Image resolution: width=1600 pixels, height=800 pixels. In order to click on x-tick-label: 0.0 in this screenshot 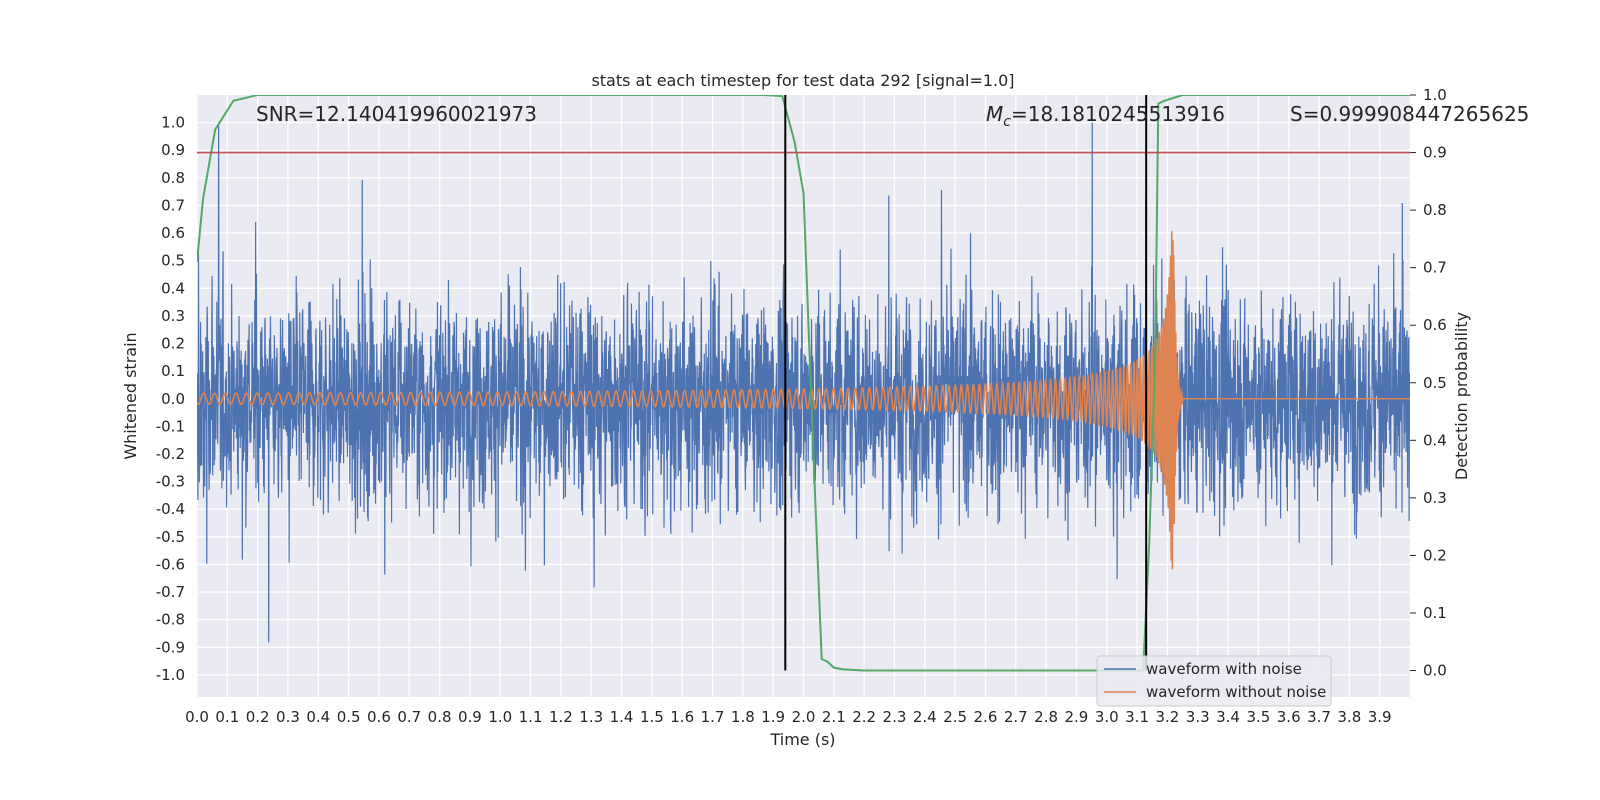, I will do `click(197, 717)`.